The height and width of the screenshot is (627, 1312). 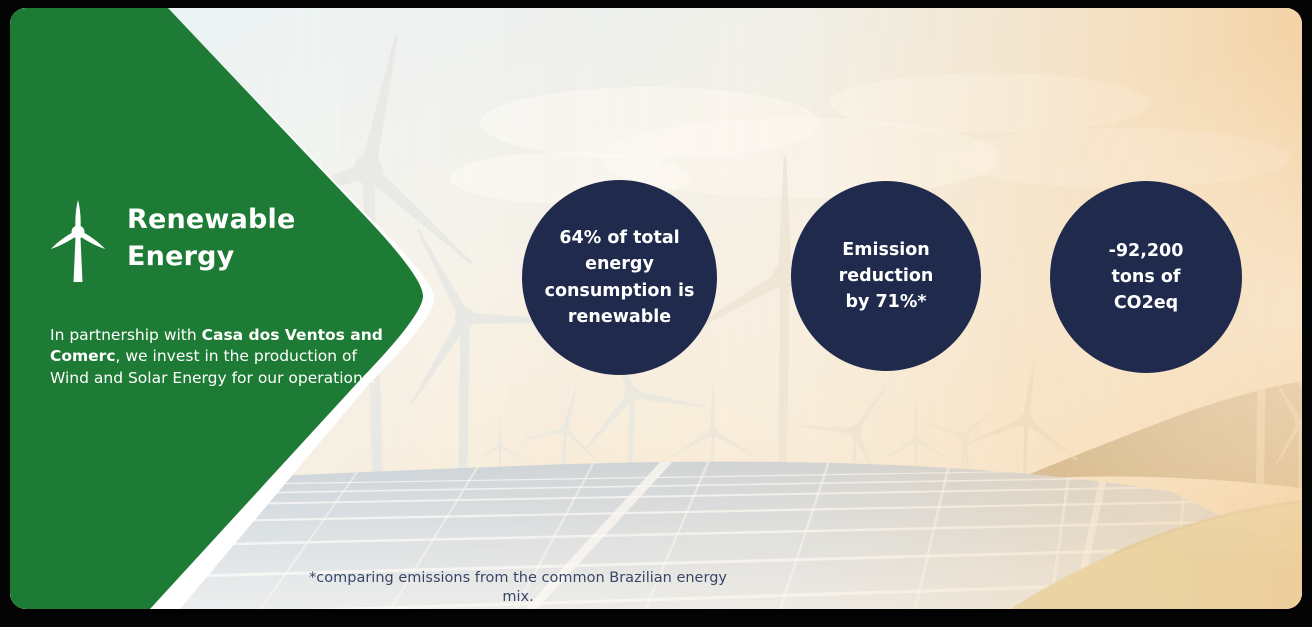 I want to click on stat-text: Emission reduction by 71%*, so click(x=885, y=276).